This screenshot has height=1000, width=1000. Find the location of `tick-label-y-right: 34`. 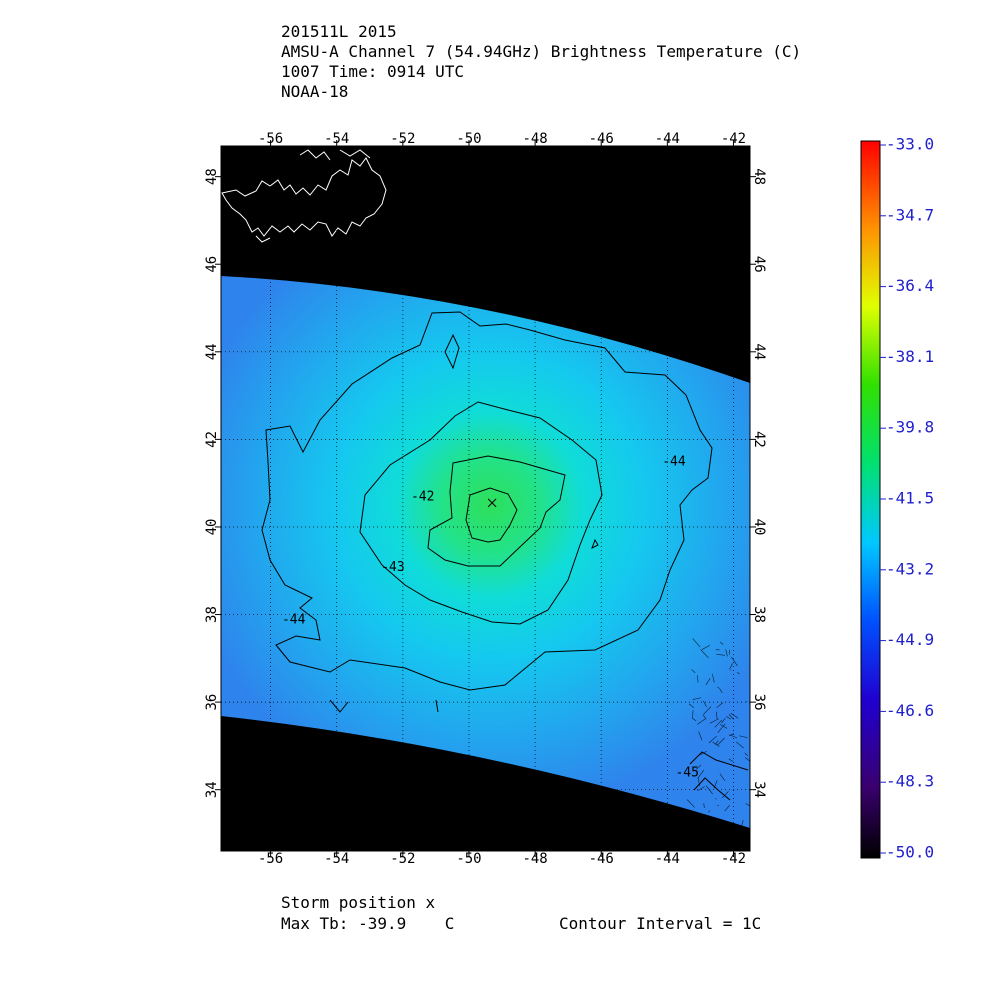

tick-label-y-right: 34 is located at coordinates (759, 789).